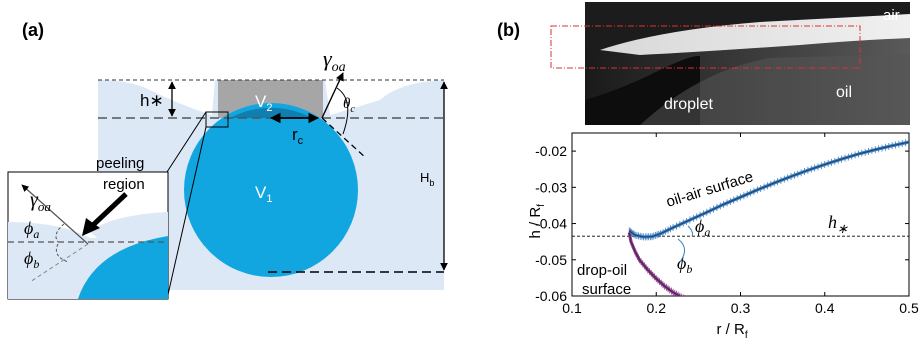 The height and width of the screenshot is (348, 923). Describe the element at coordinates (732, 331) in the screenshot. I see `x-axis-label: r / Rf` at that location.